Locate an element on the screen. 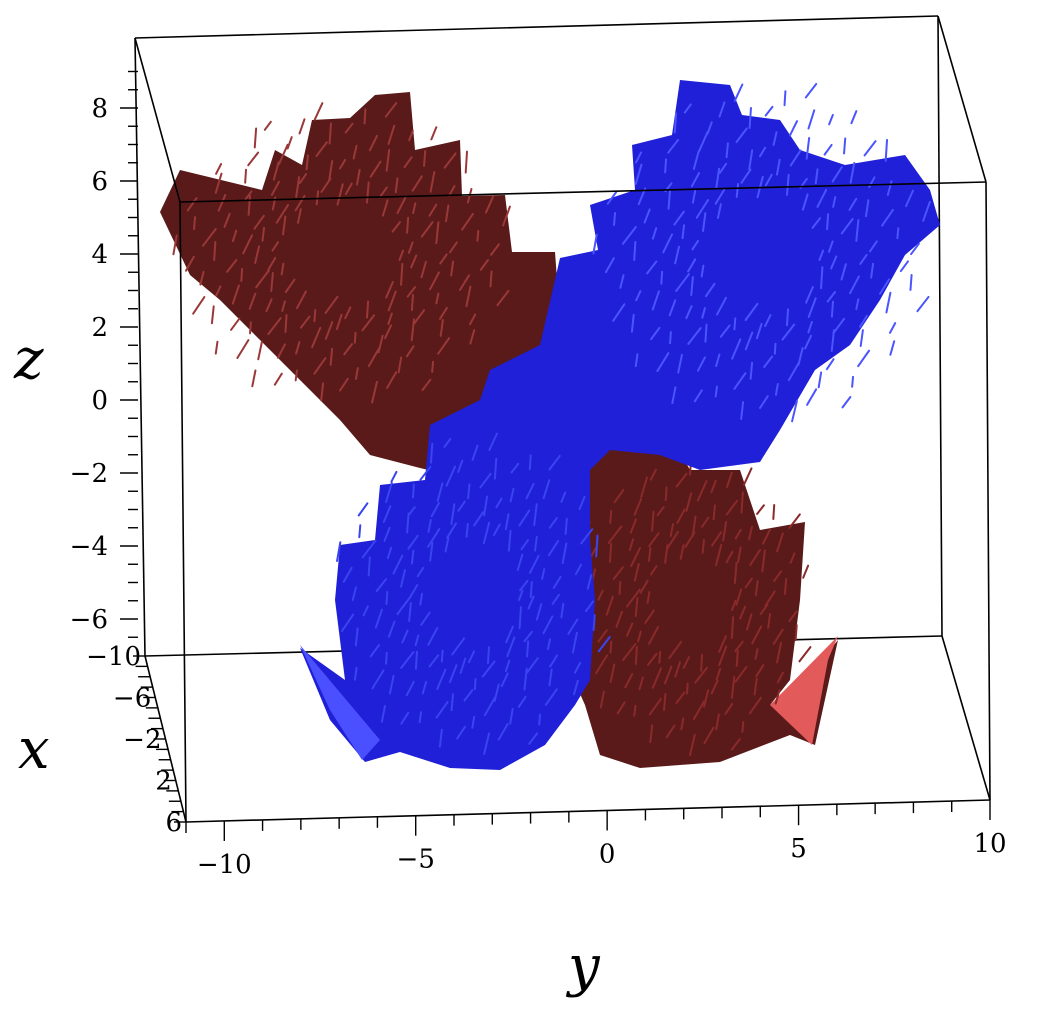 This screenshot has height=1028, width=1058. x-axis-ticks: −10 −6 −2 2 6 is located at coordinates (136, 740).